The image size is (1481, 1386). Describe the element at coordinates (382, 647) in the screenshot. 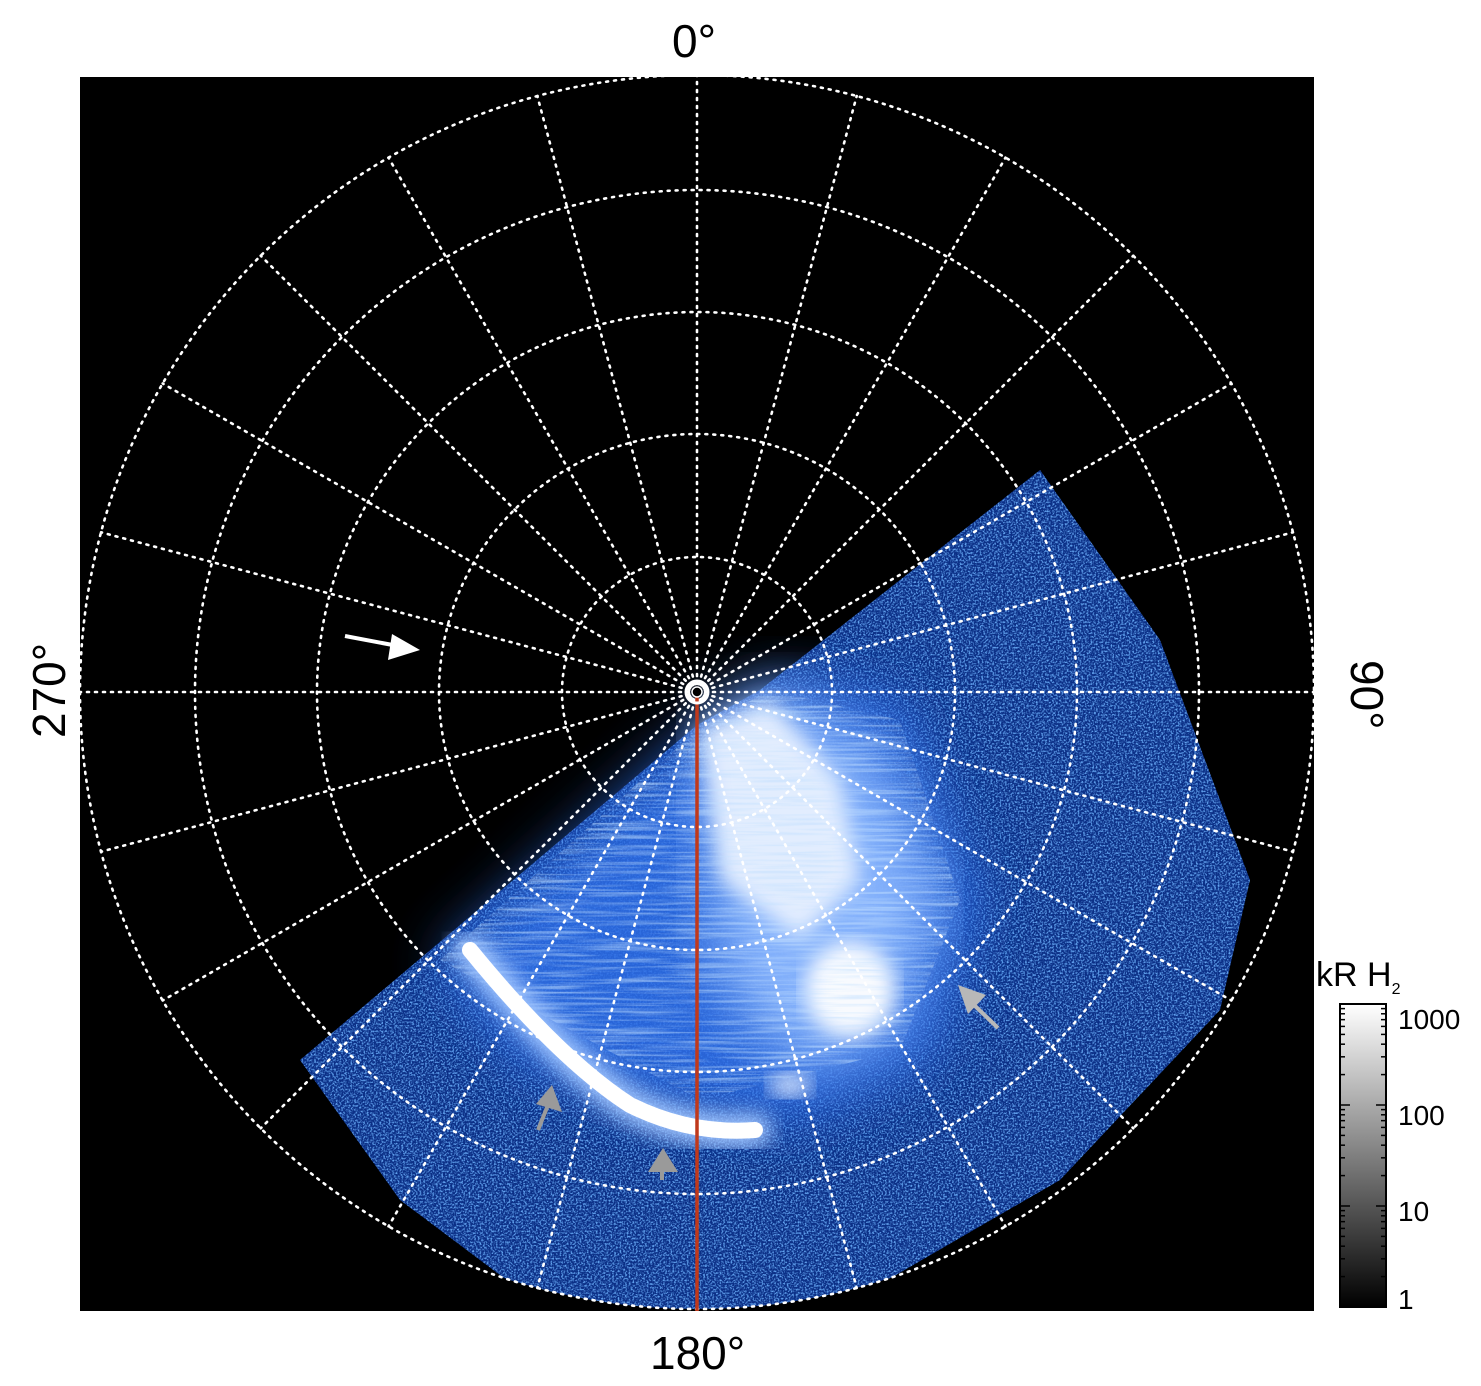

I see `white-arrow` at that location.